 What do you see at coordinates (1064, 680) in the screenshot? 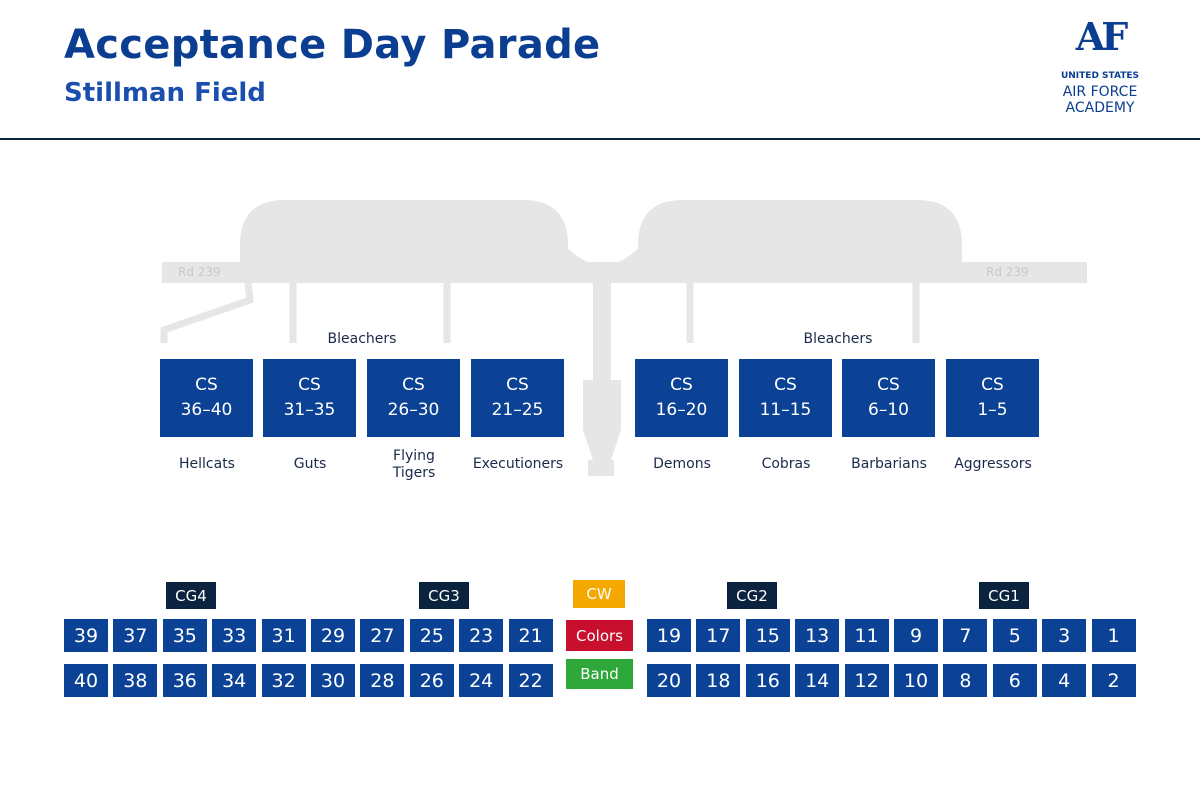
I see `squadron: 4` at bounding box center [1064, 680].